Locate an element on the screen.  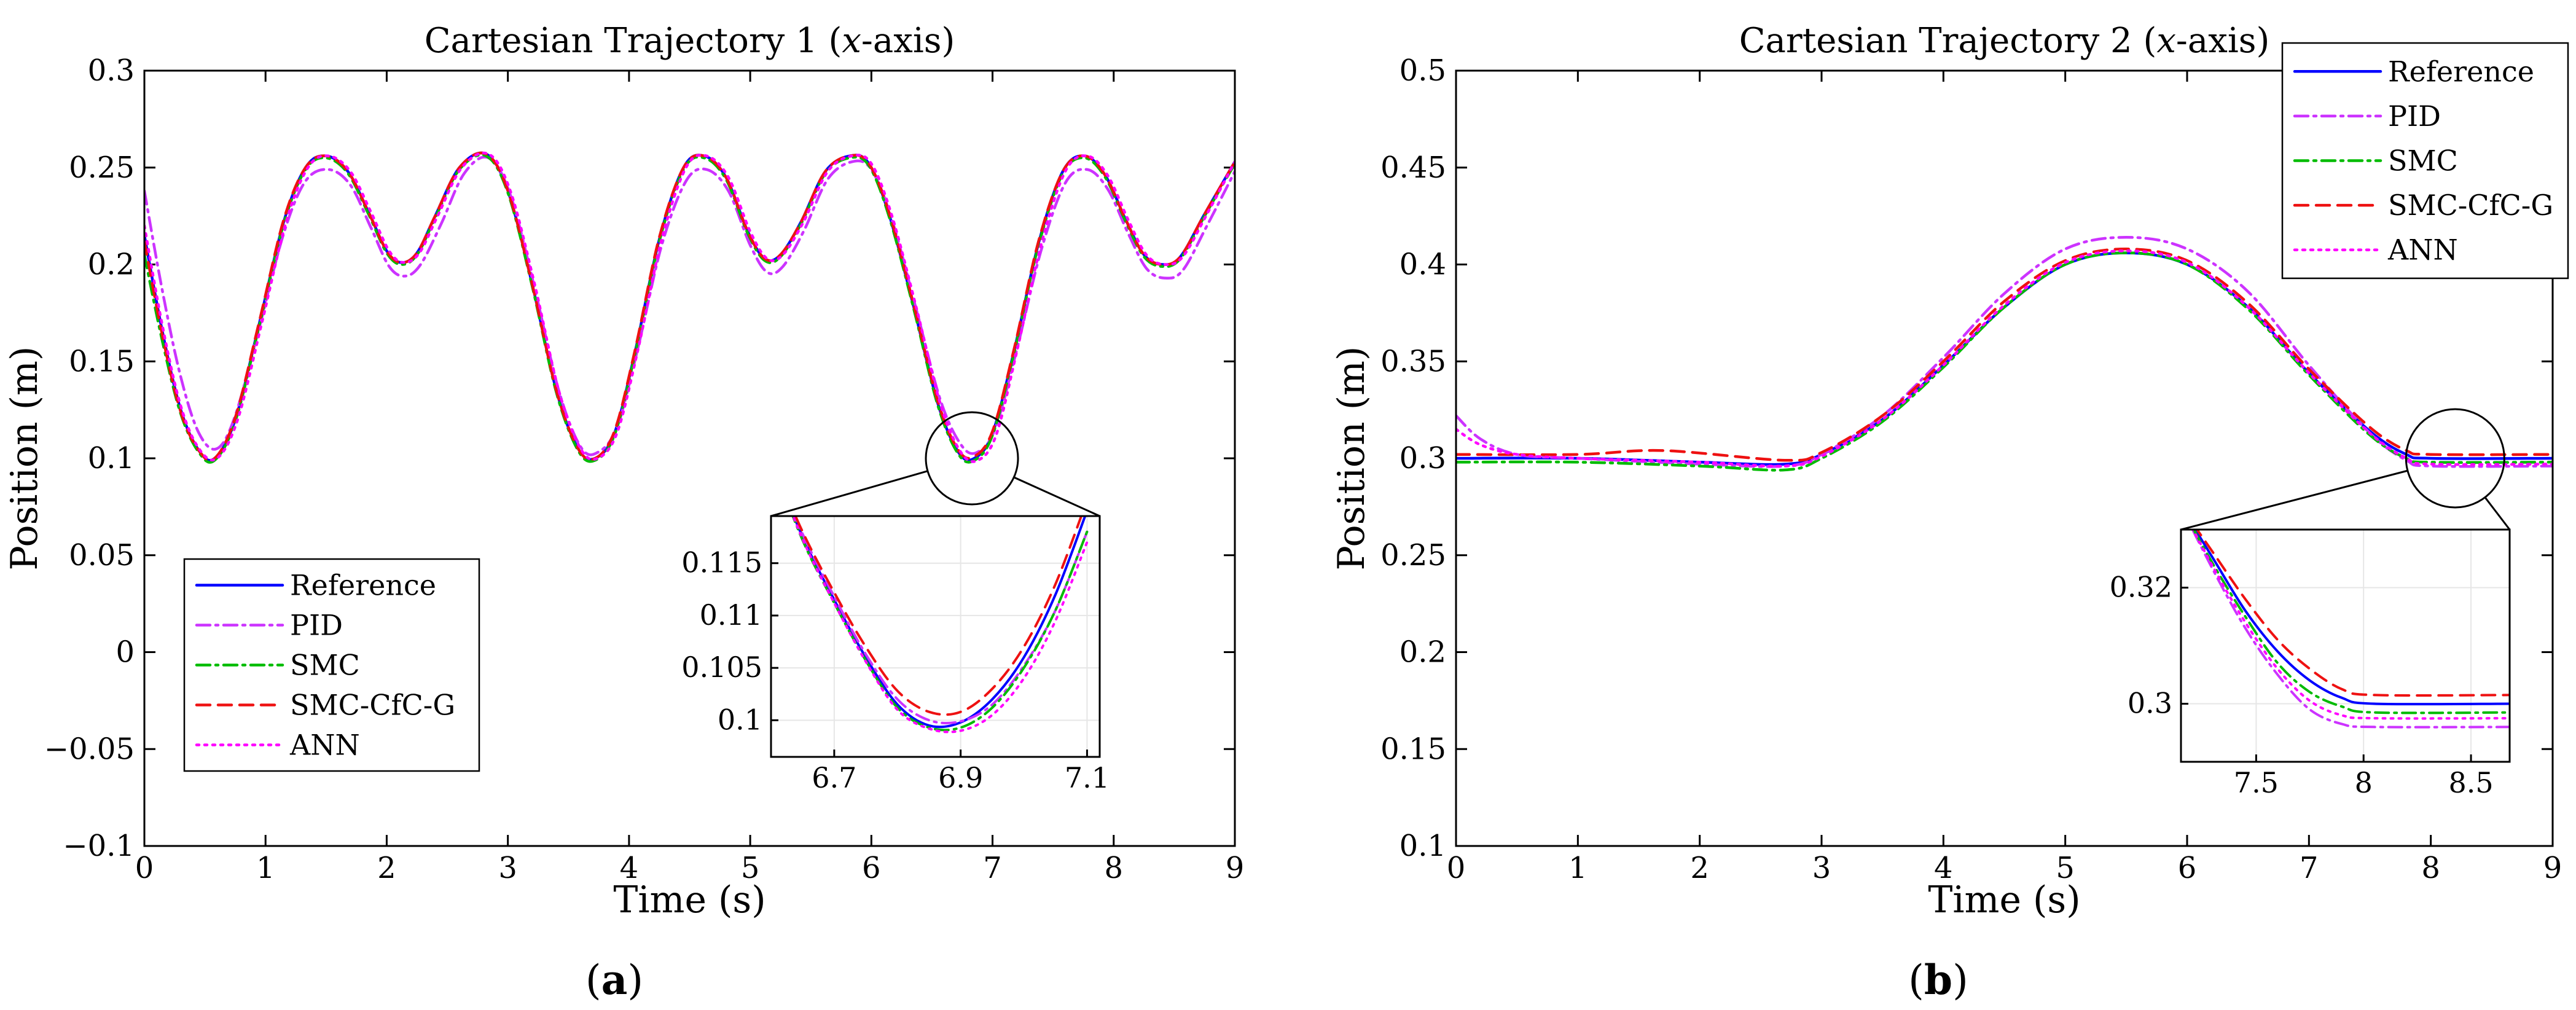
chart-1-xtick-label: 7 is located at coordinates (992, 868).